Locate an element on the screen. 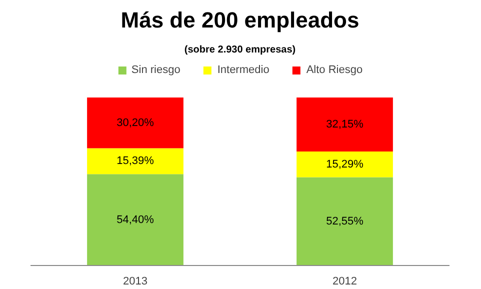 Image resolution: width=481 pixels, height=289 pixels. data-label: 32,15% is located at coordinates (345, 124).